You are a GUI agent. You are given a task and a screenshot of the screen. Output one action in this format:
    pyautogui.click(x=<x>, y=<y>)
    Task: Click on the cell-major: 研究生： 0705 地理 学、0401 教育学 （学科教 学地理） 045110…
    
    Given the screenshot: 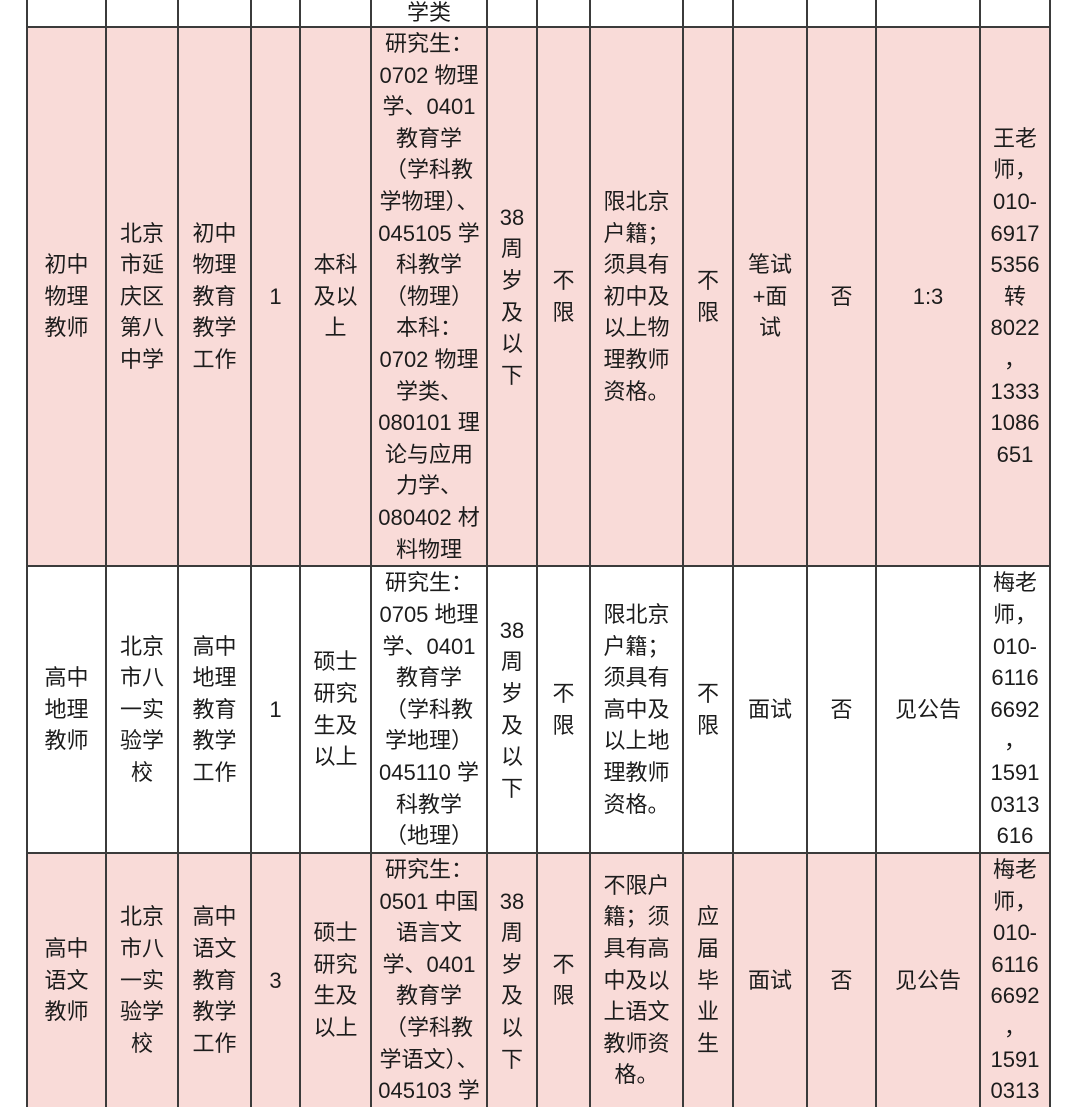 What is the action you would take?
    pyautogui.click(x=429, y=710)
    